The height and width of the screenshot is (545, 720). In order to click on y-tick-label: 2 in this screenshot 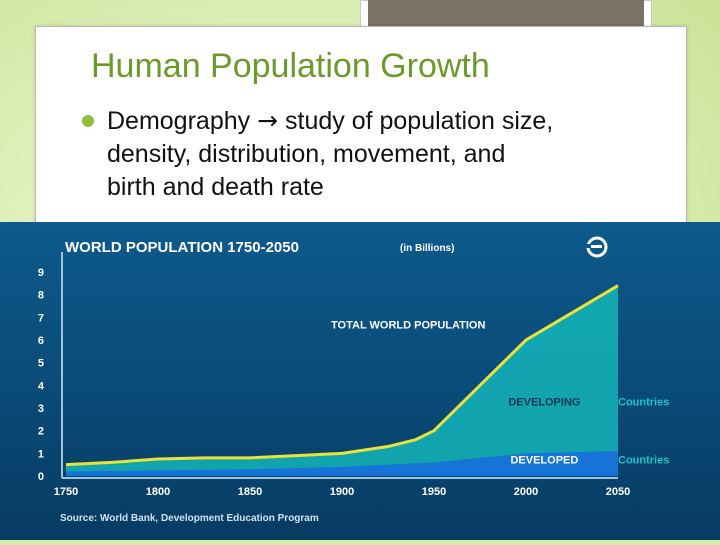, I will do `click(41, 432)`.